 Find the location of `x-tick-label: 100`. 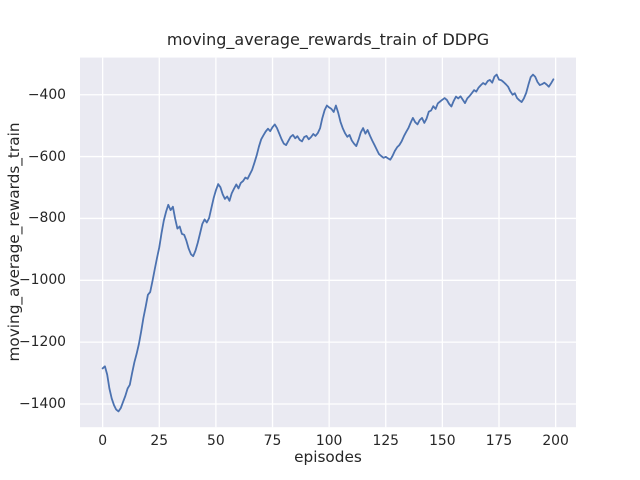

x-tick-label: 100 is located at coordinates (329, 441).